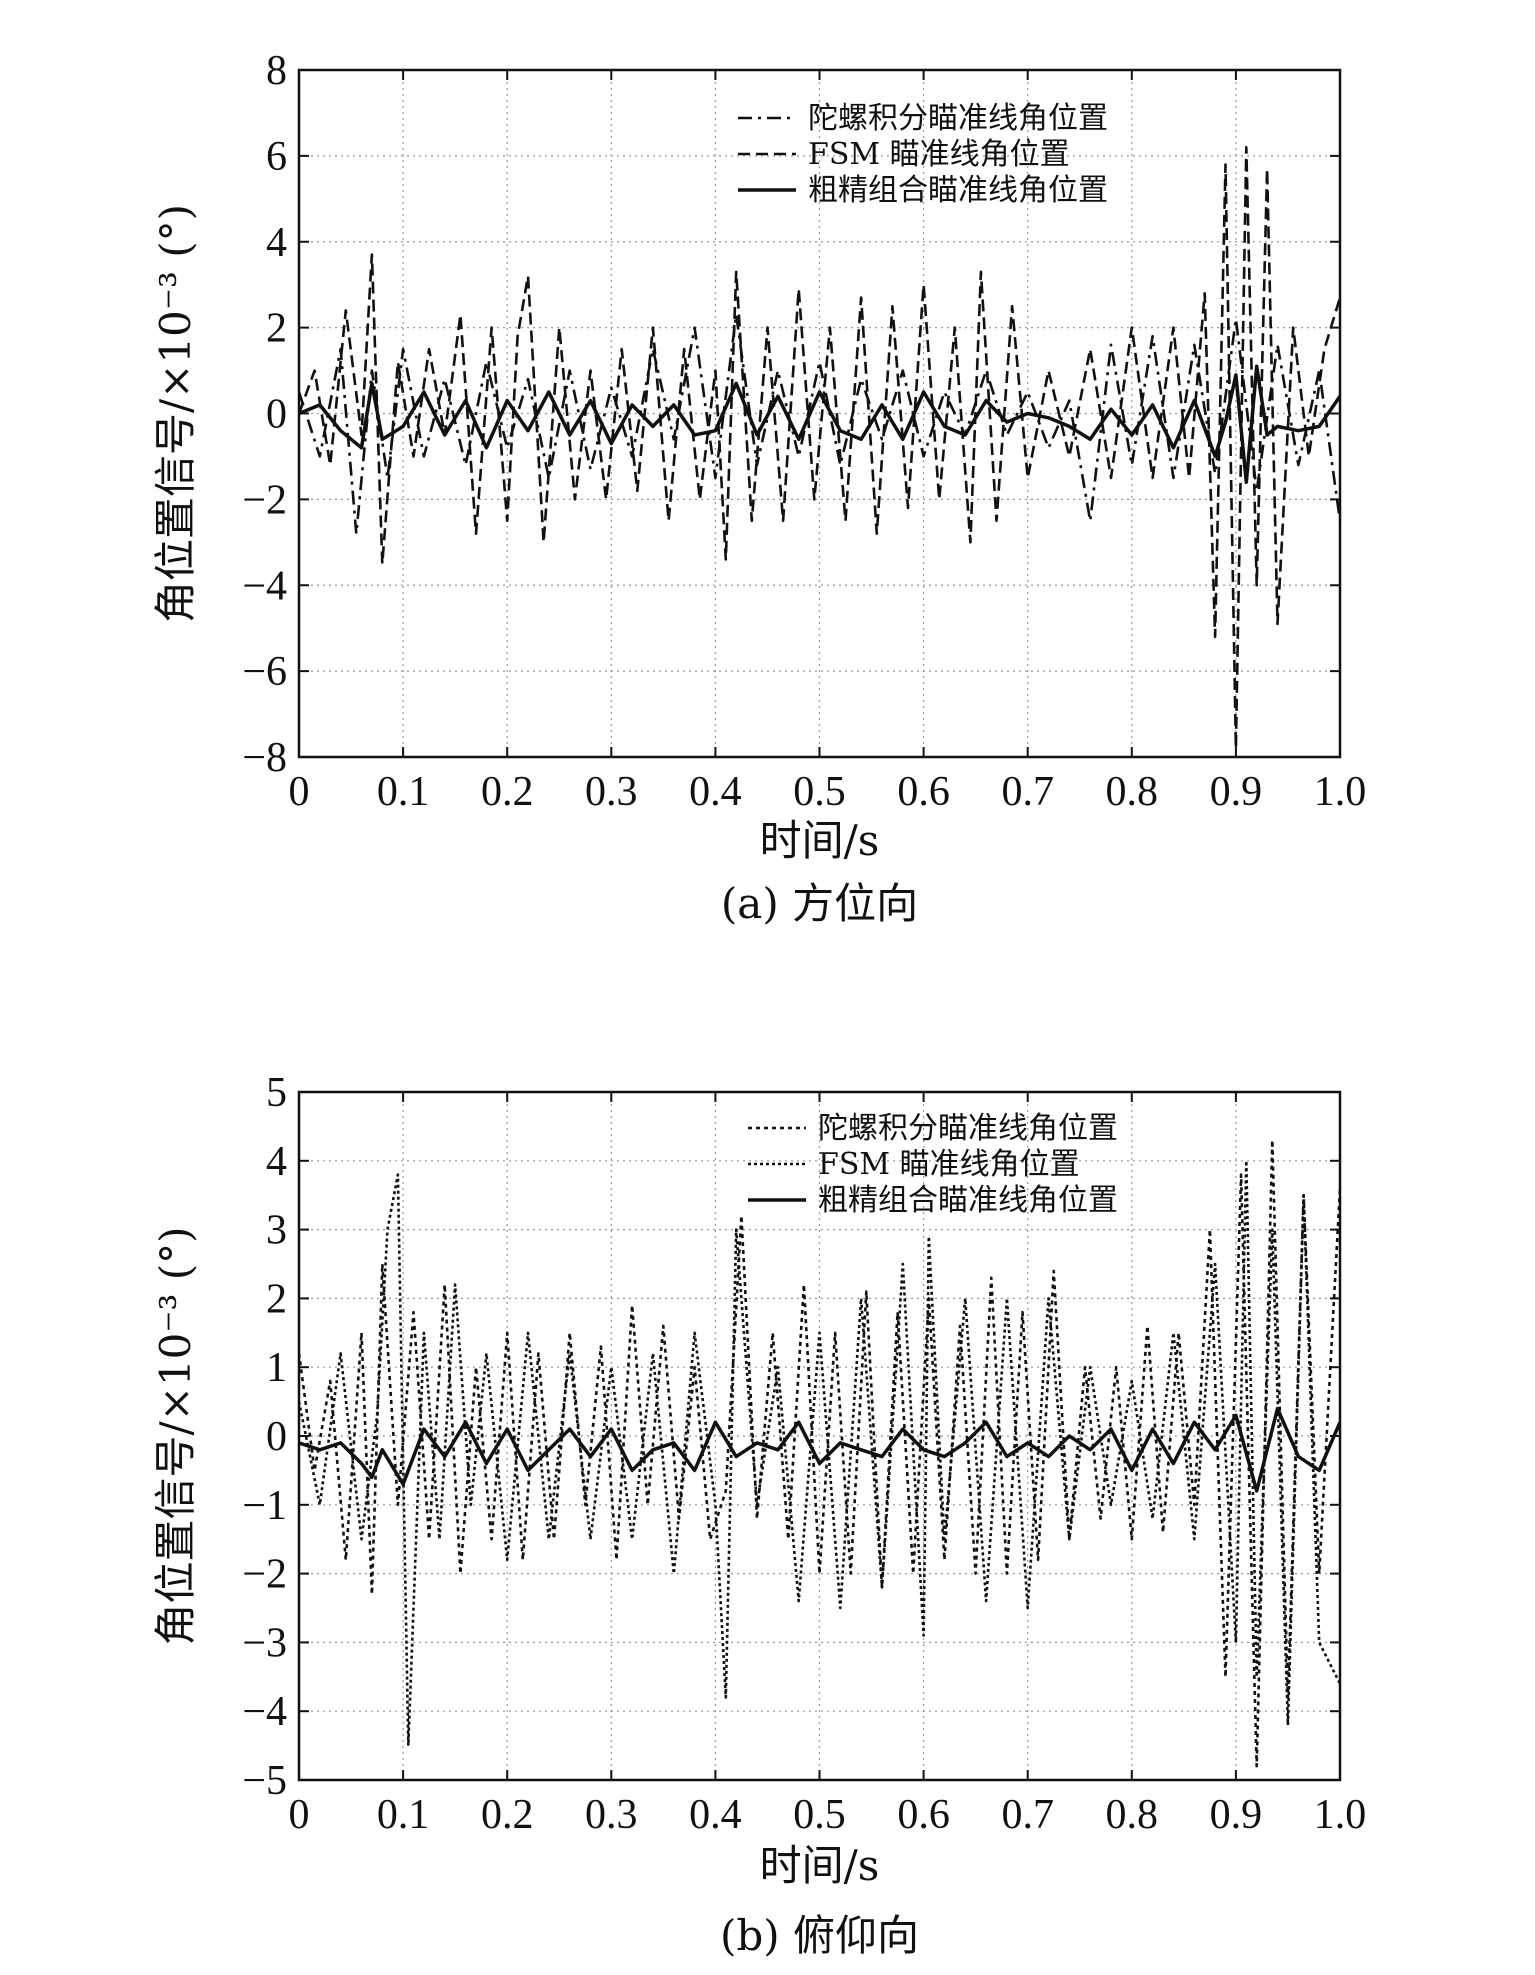  I want to click on y-tick-label: 5, so click(276, 1093).